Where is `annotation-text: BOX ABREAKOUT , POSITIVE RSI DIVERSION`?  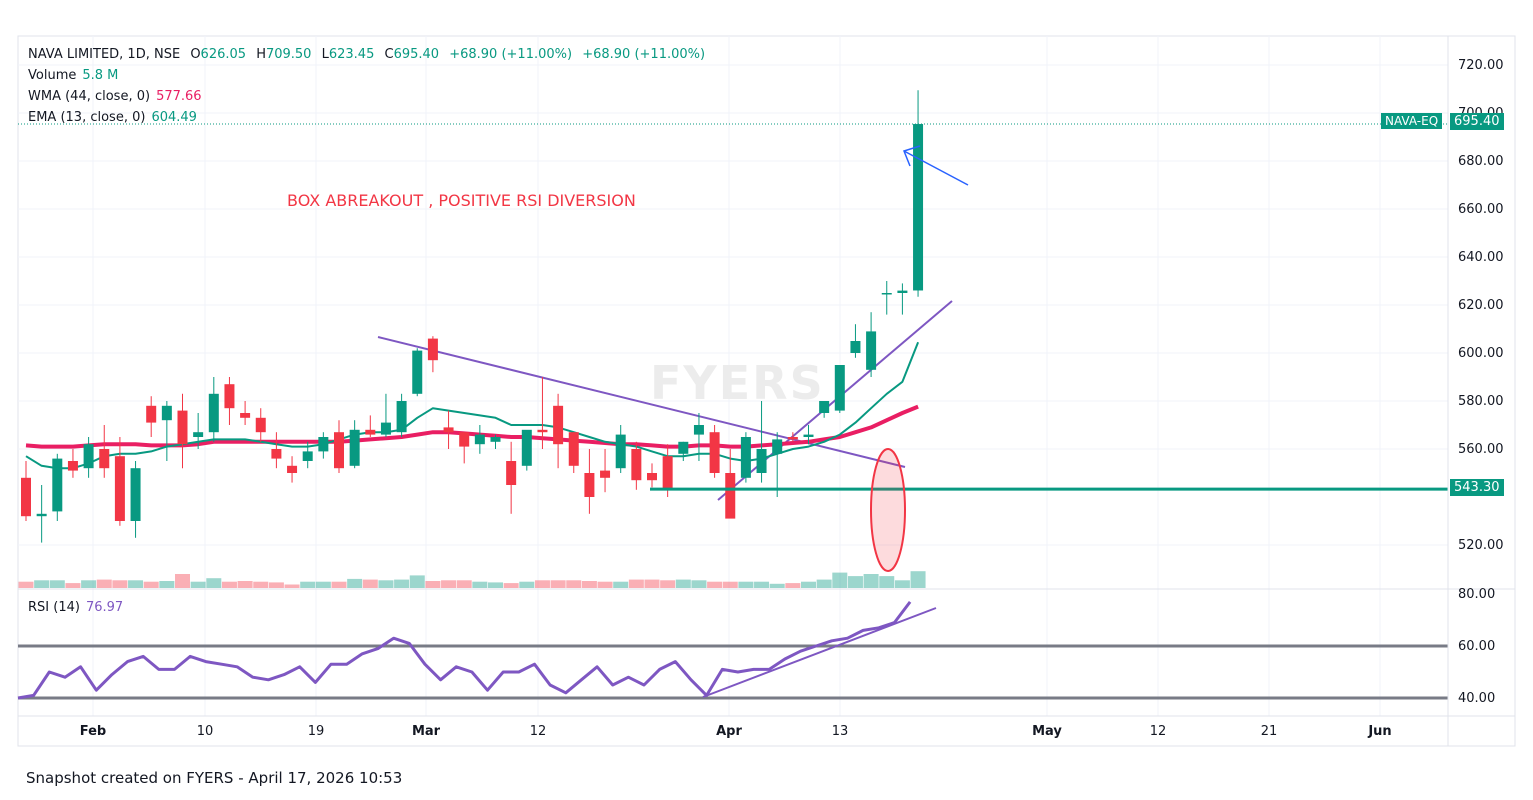 annotation-text: BOX ABREAKOUT , POSITIVE RSI DIVERSION is located at coordinates (461, 200).